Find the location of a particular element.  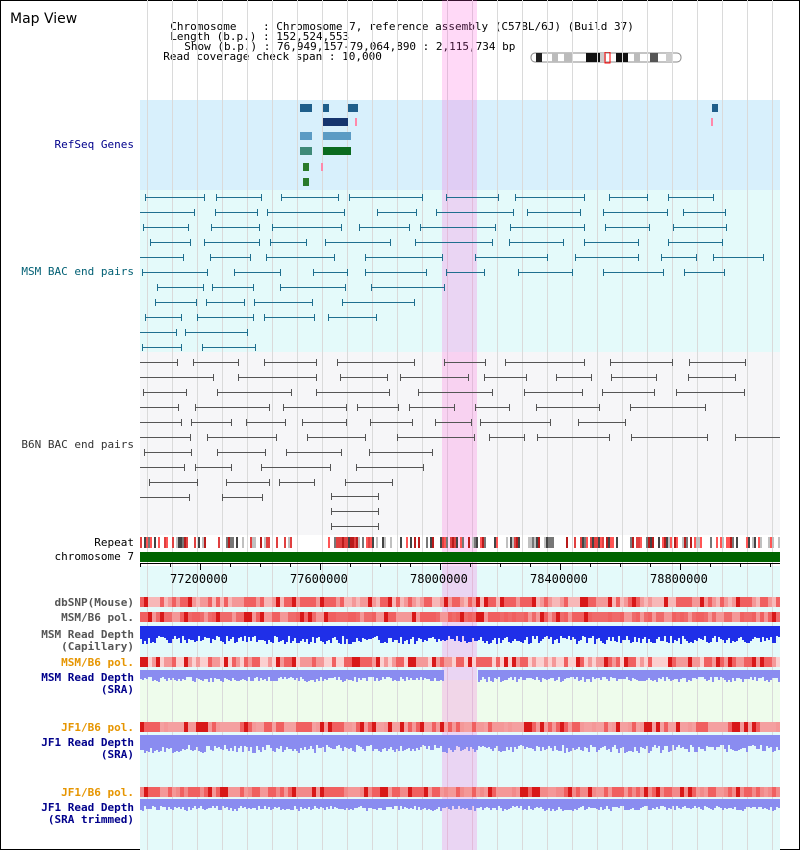

msm-read-depth-sra-track is located at coordinates (460, 676).